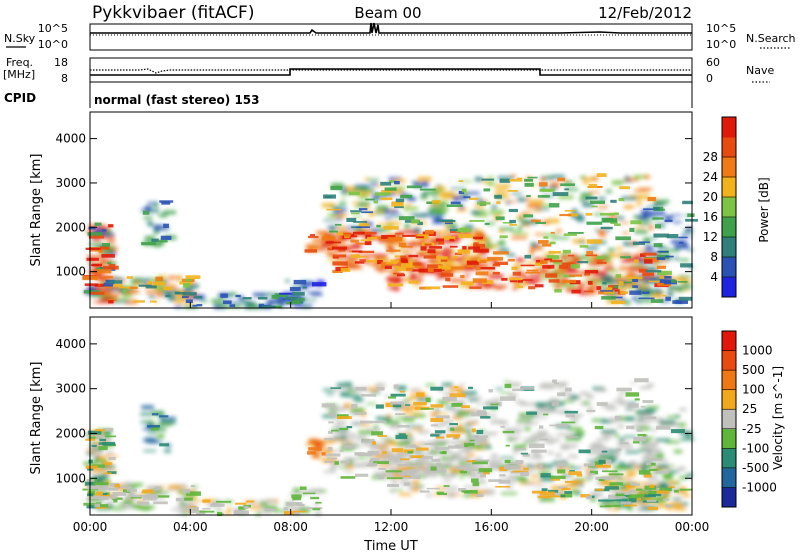 This screenshot has width=800, height=554. What do you see at coordinates (721, 28) in the screenshot?
I see `nsearch-tick-high: 10^5` at bounding box center [721, 28].